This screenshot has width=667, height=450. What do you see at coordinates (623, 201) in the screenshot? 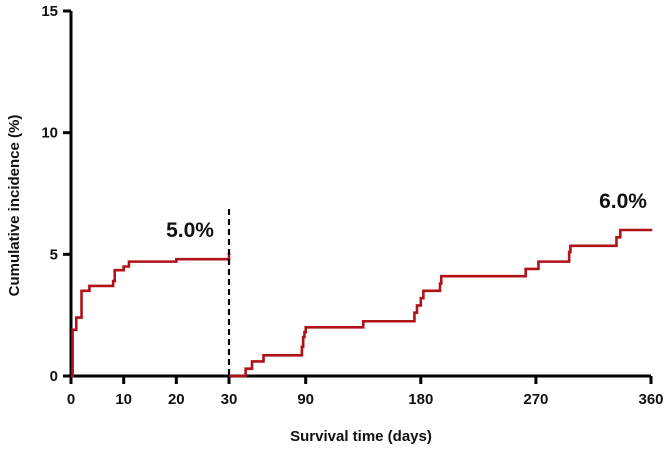
I see `late-annotation: 6.0%` at bounding box center [623, 201].